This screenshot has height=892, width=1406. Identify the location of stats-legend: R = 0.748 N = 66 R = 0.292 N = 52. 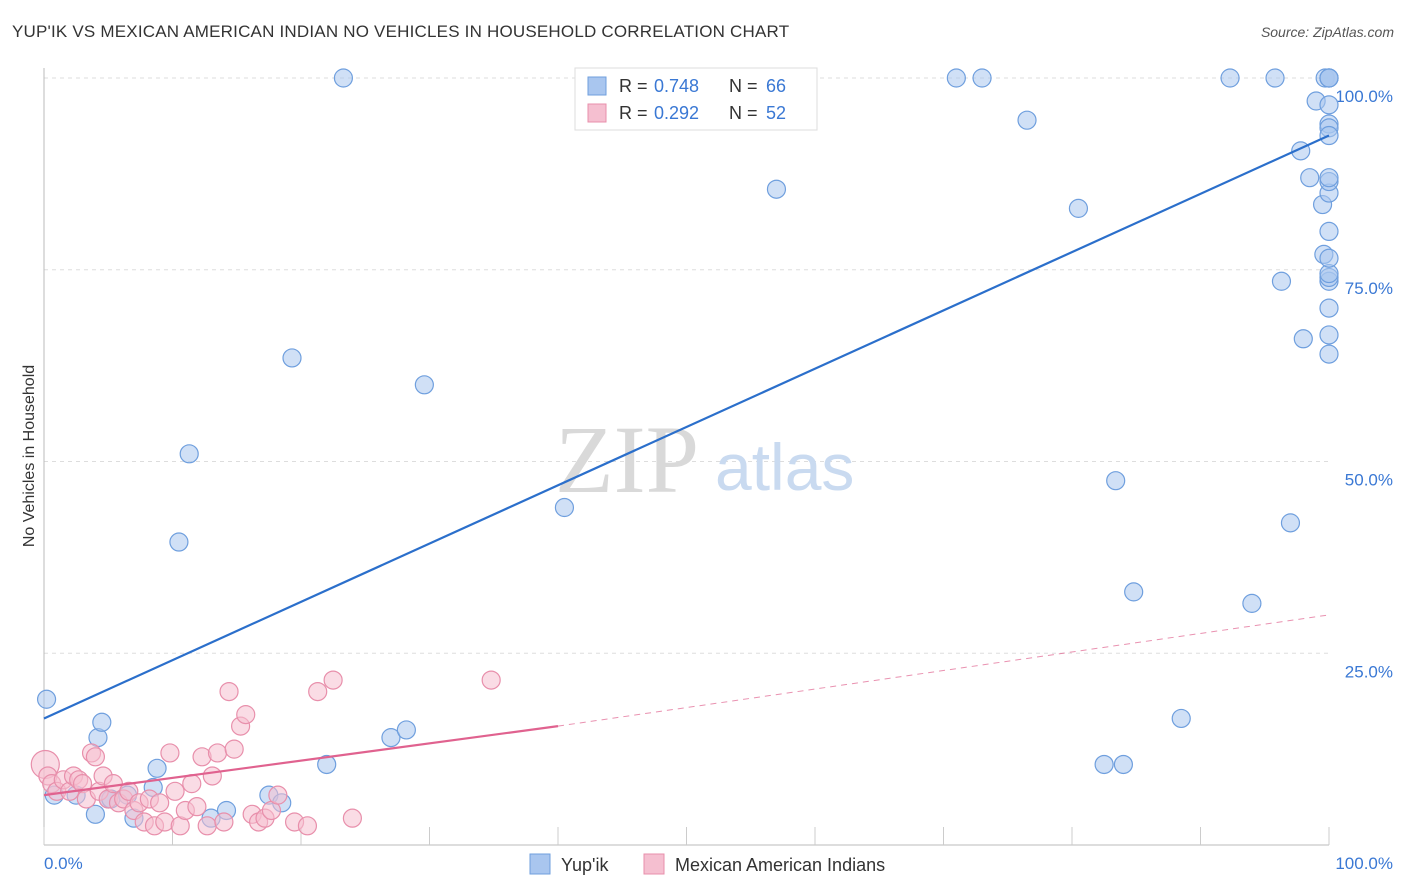
(696, 99).